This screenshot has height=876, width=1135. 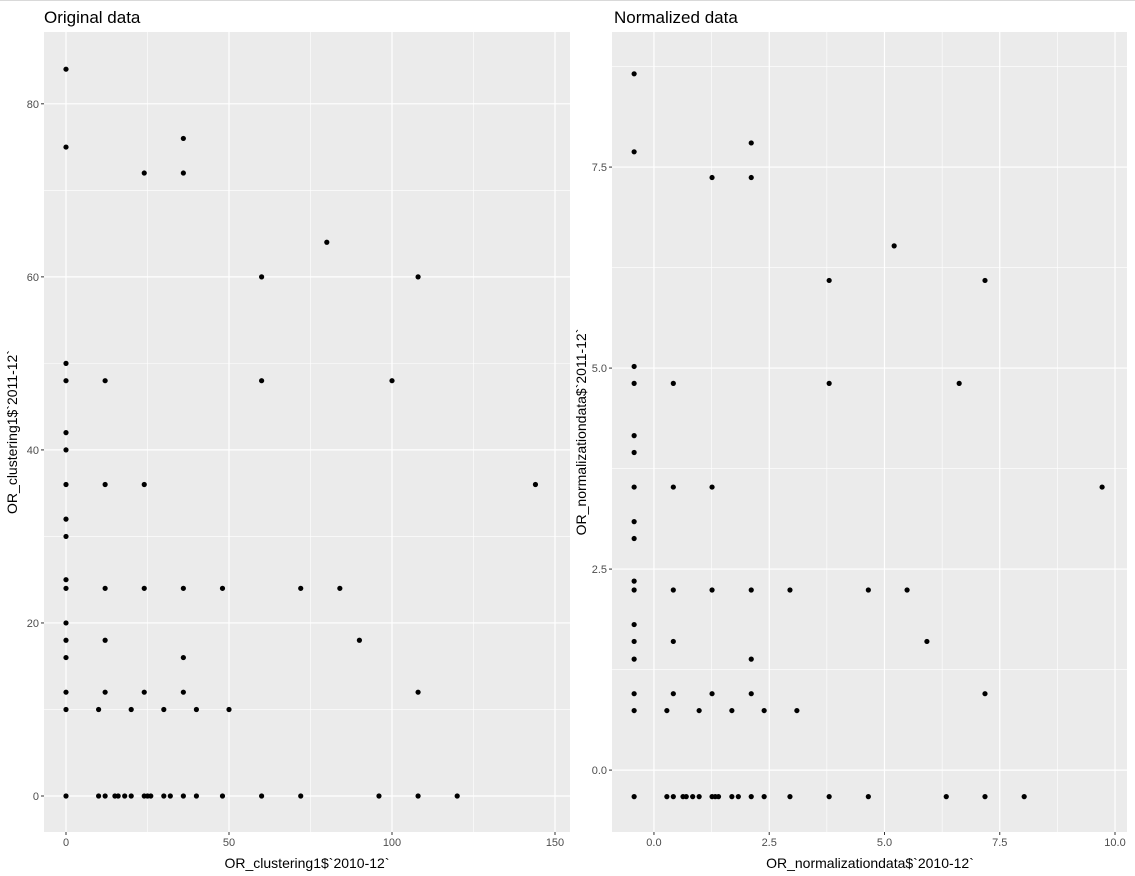 What do you see at coordinates (599, 369) in the screenshot?
I see `right-y-tick-label: 5.0` at bounding box center [599, 369].